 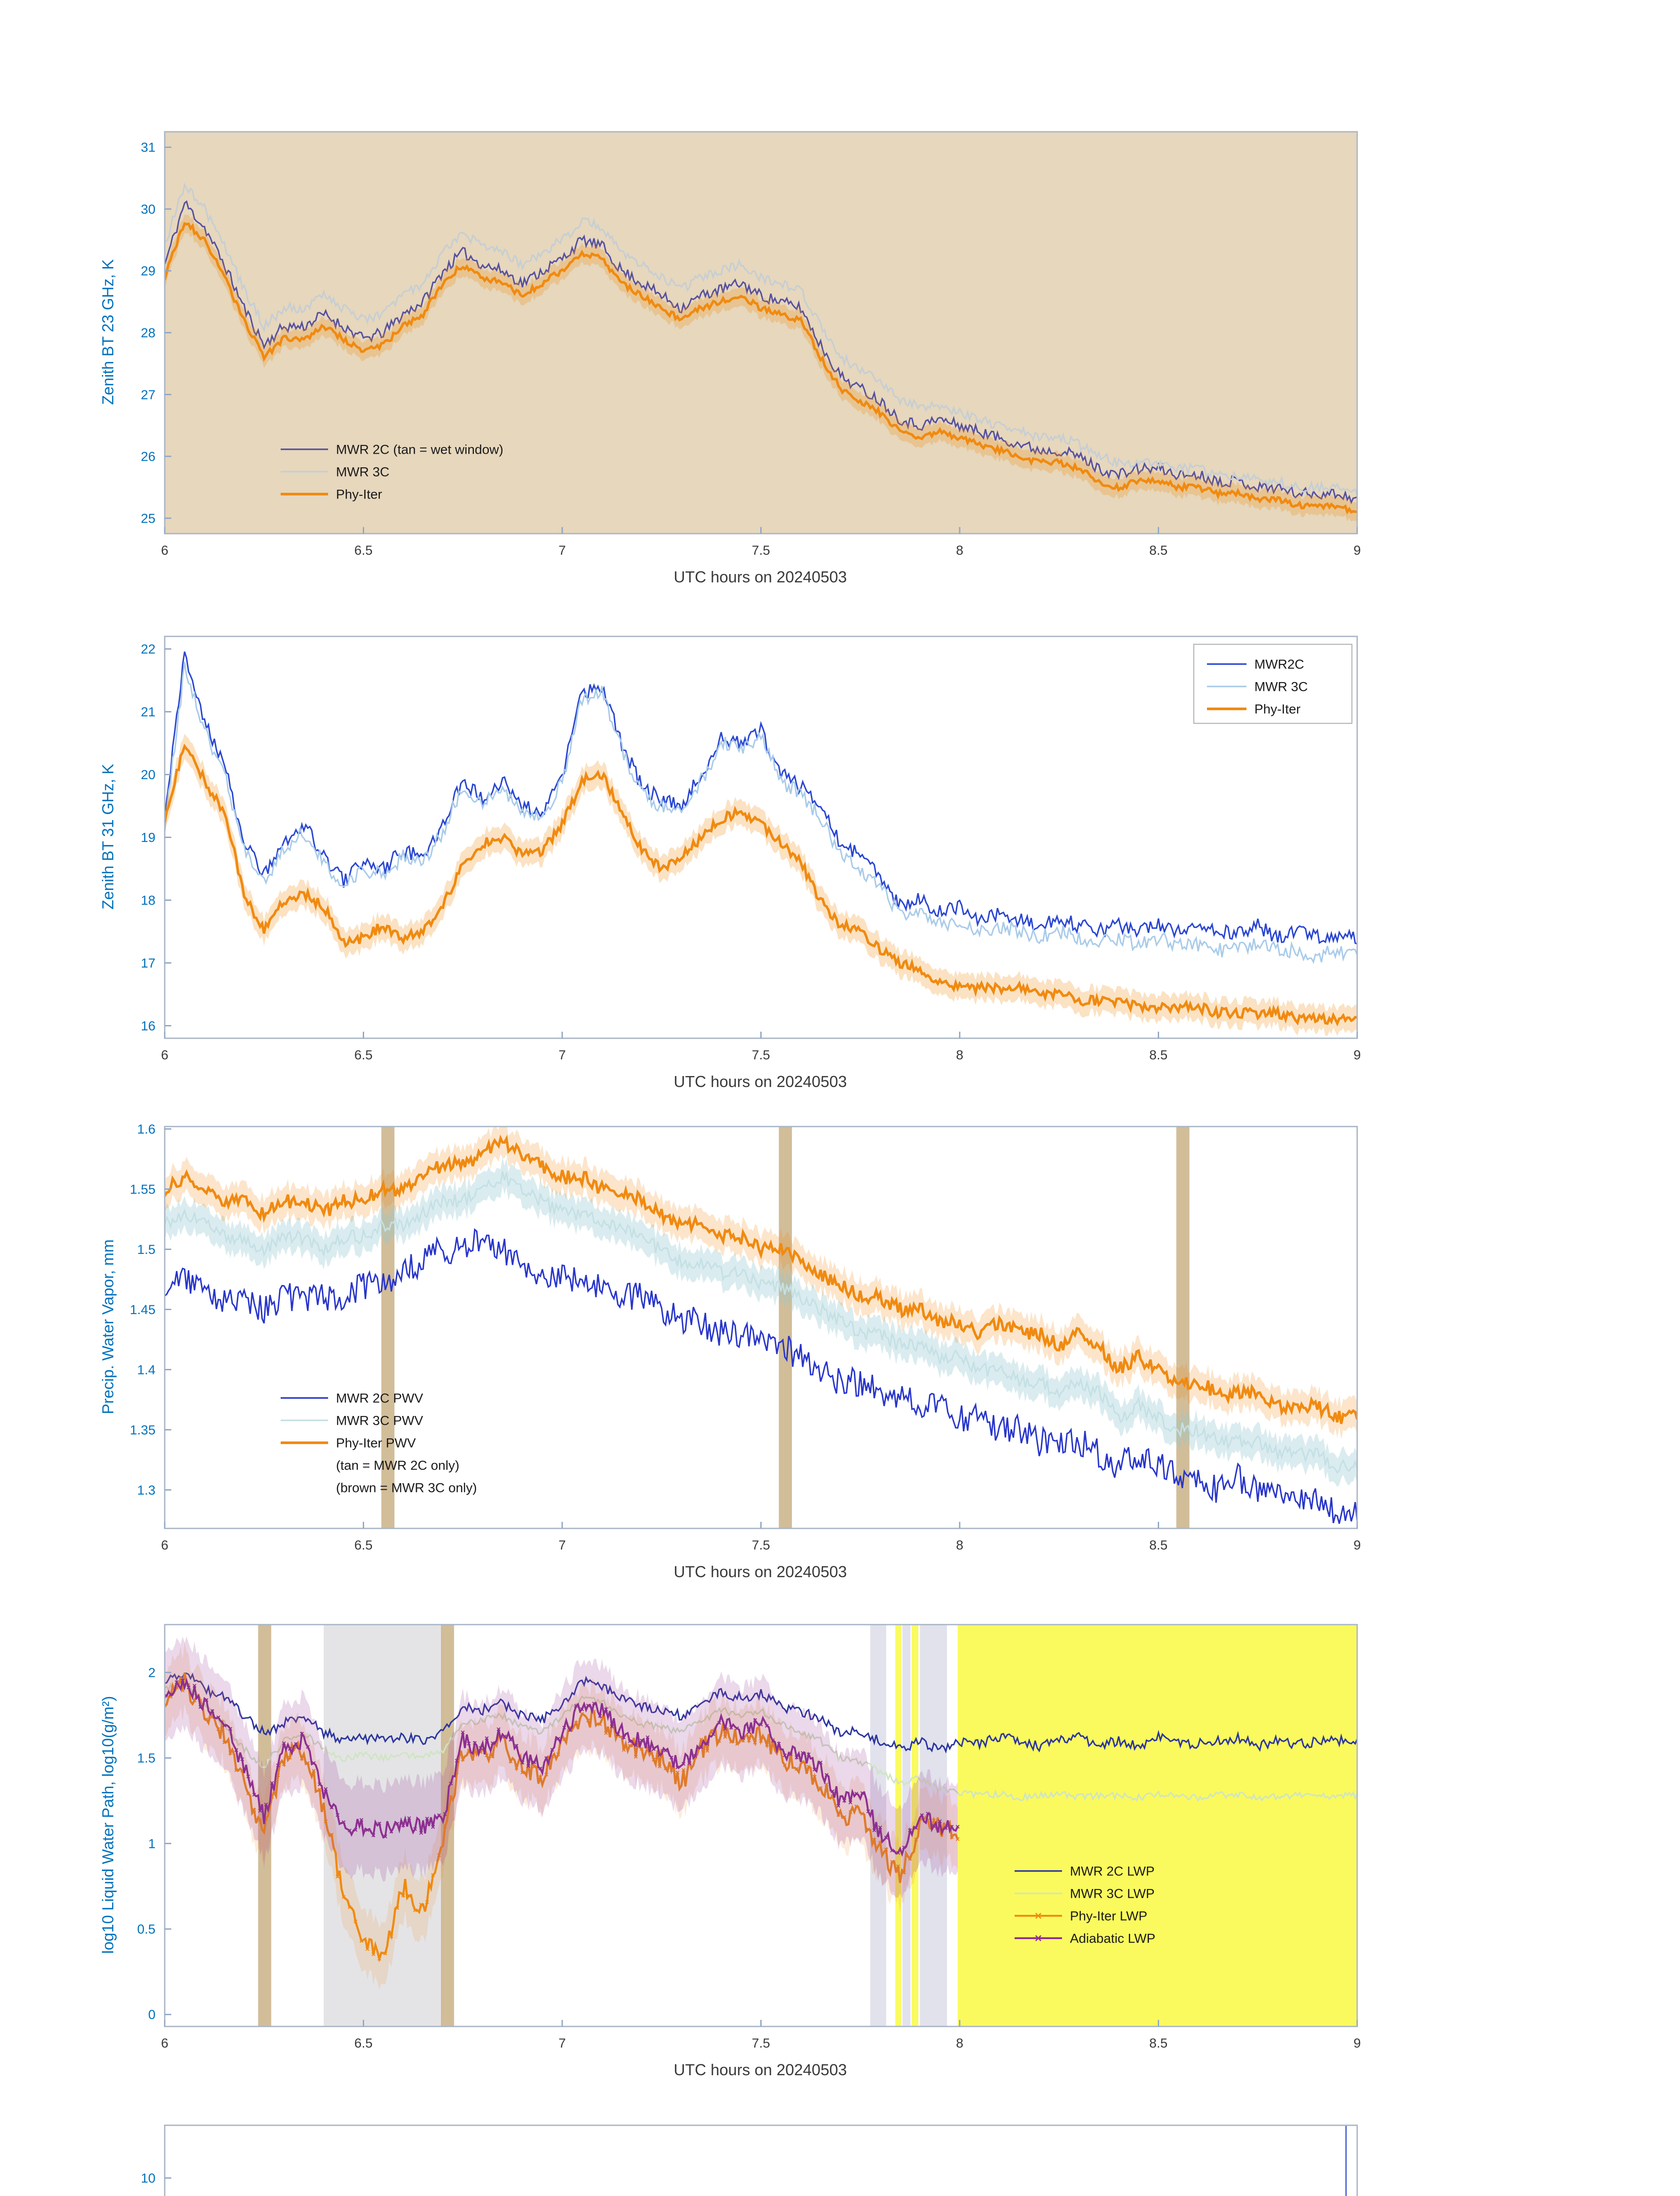 I want to click on y-tick-label: 1.55, so click(x=142, y=1189).